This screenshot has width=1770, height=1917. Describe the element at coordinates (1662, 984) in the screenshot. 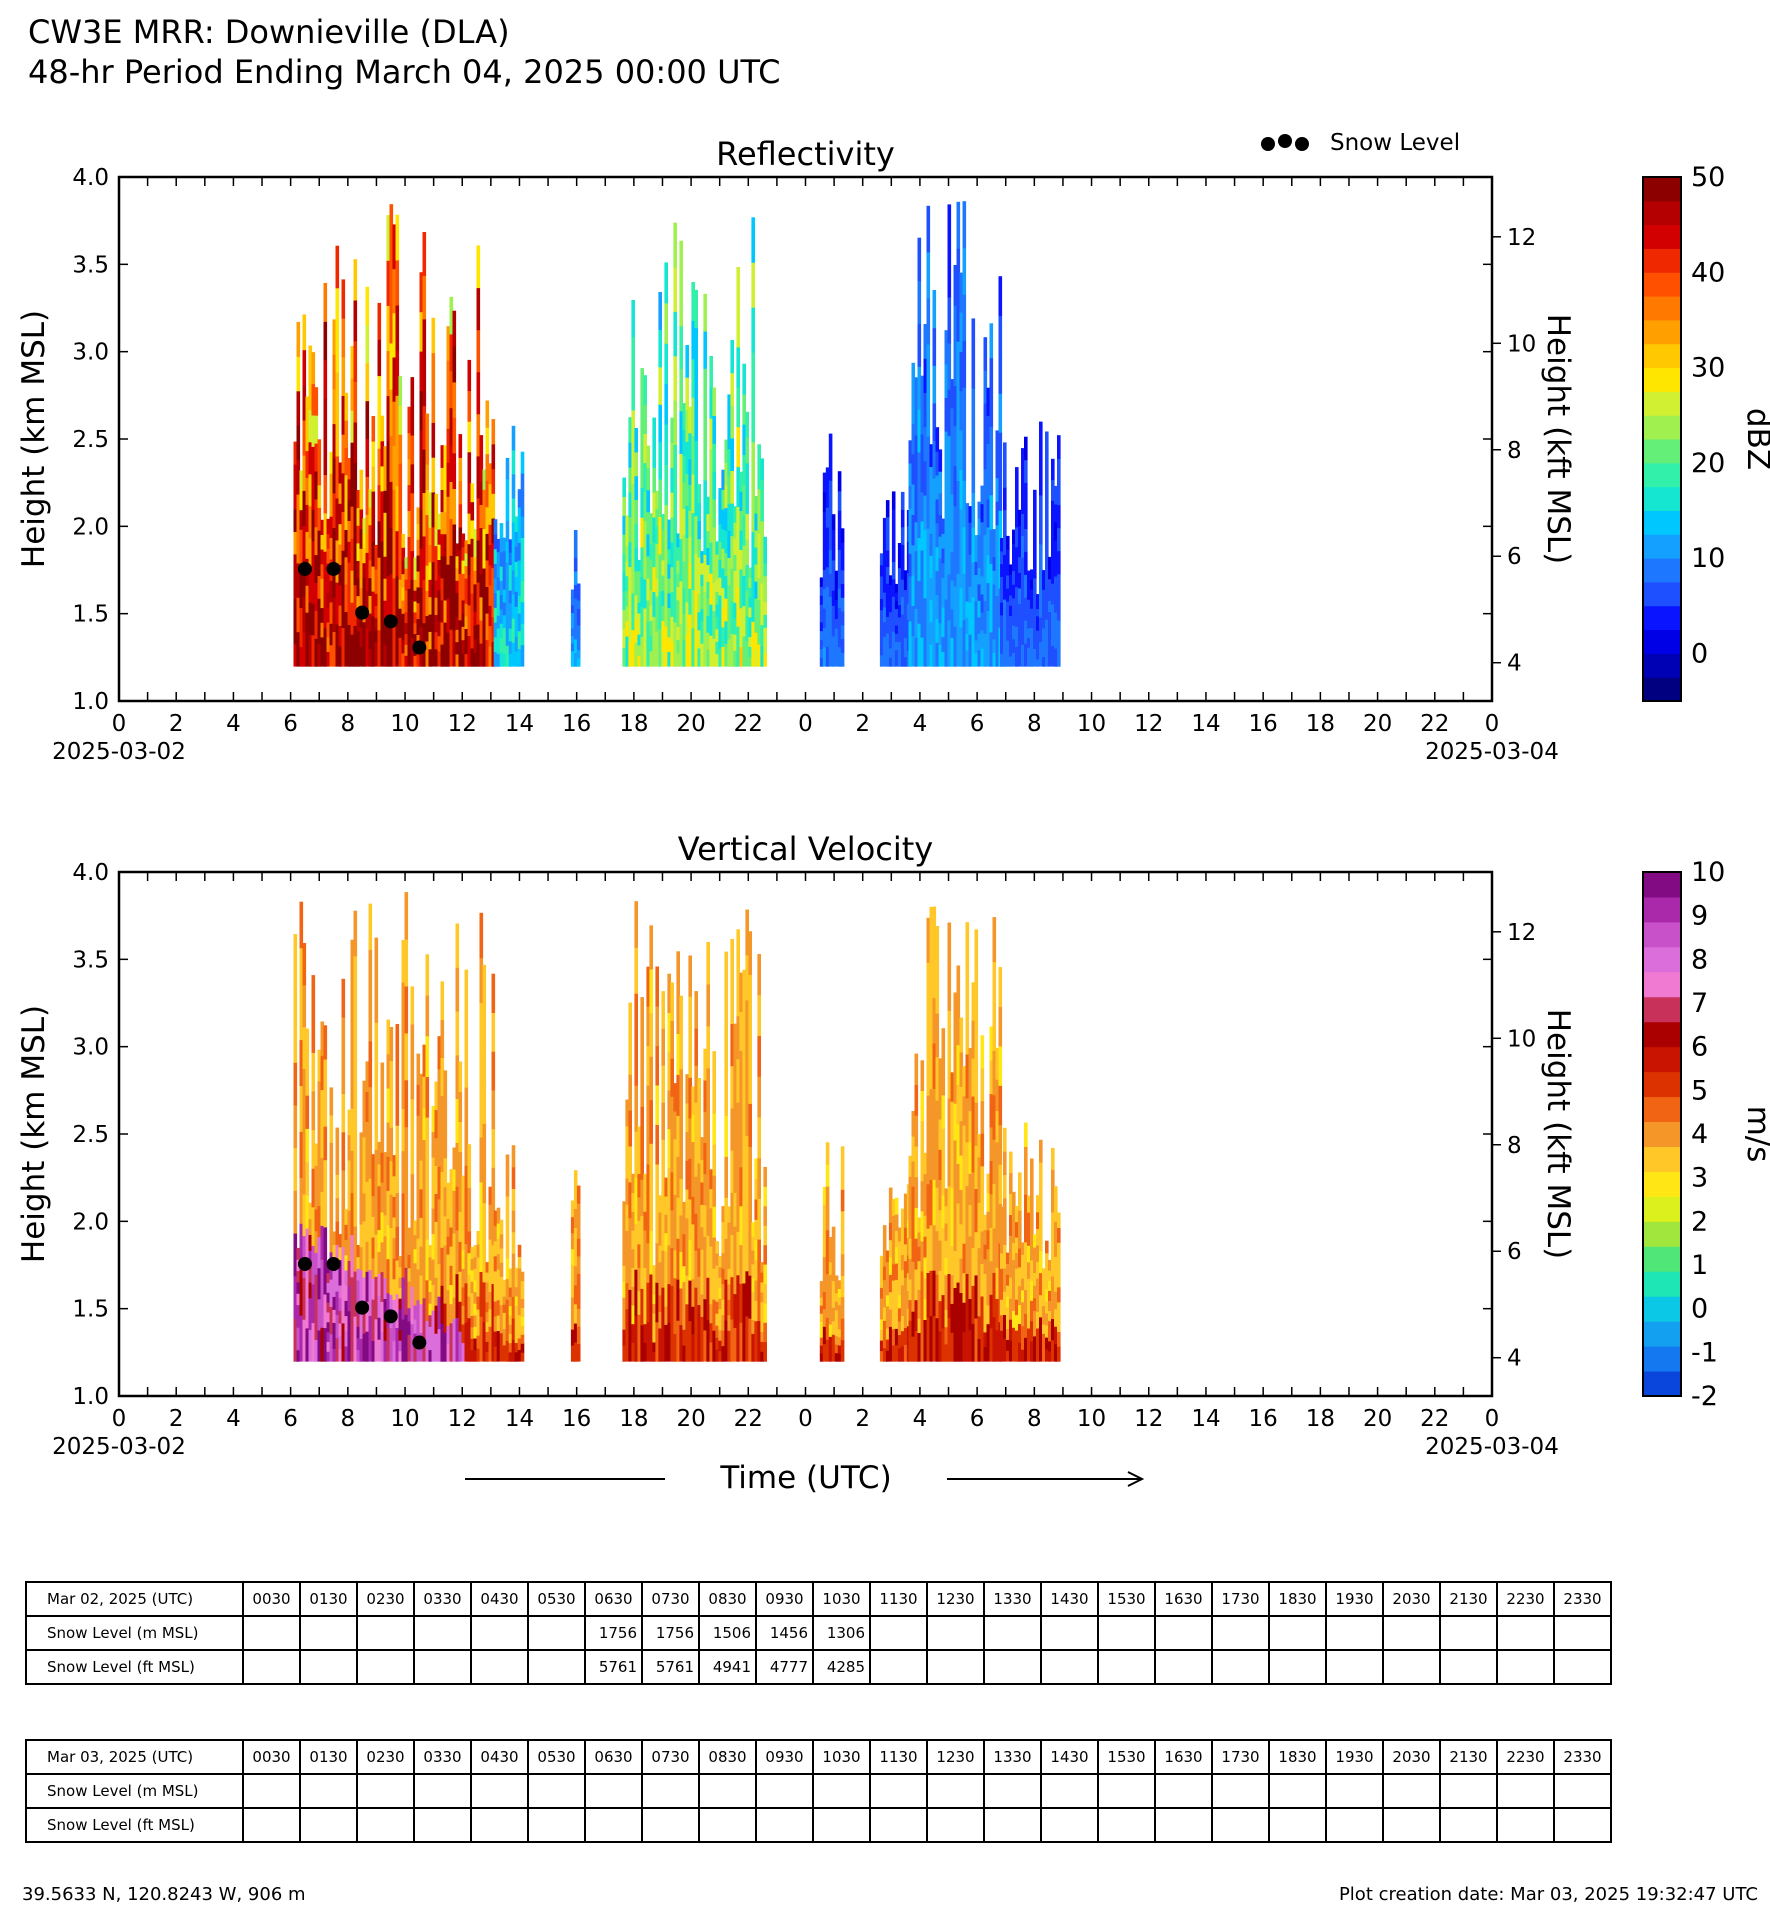

I see `colorbar-swatch` at that location.